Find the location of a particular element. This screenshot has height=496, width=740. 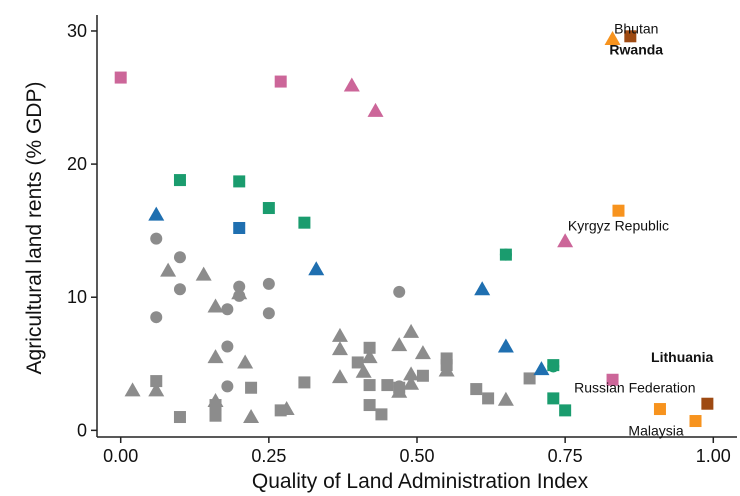

y-axis-title: Agricultural land rents (% GDP) is located at coordinates (34, 228).